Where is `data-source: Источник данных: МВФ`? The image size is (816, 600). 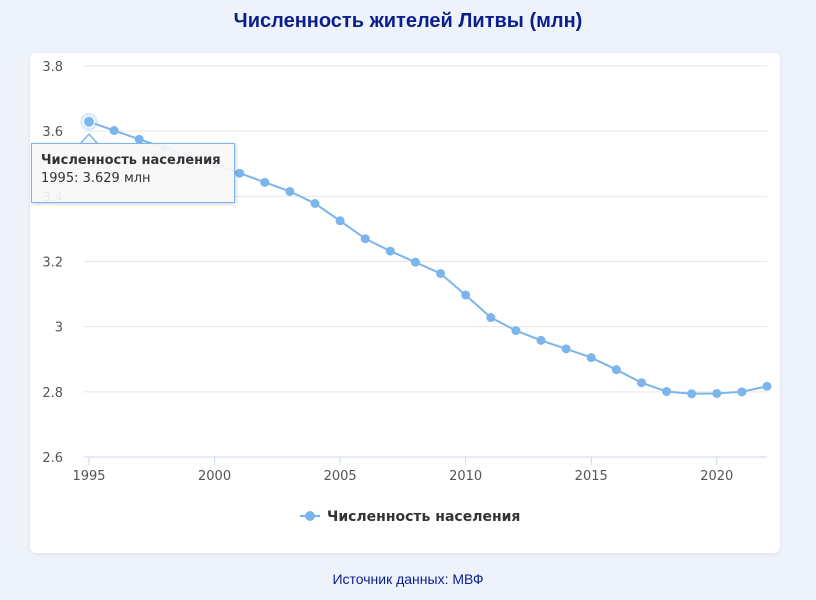
data-source: Источник данных: МВФ is located at coordinates (408, 579).